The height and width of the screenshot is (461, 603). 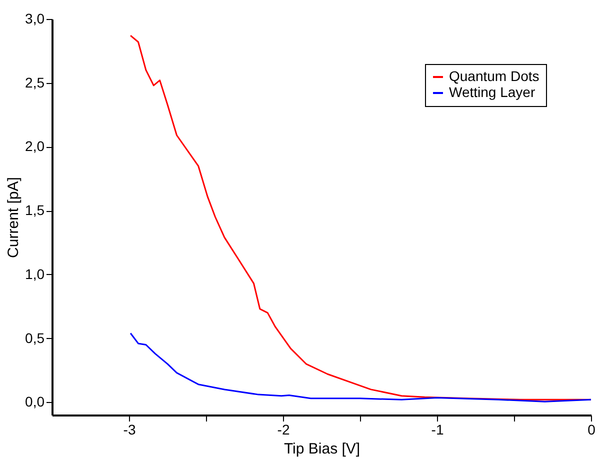 I want to click on y-tick-label: 3,0, so click(x=35, y=18).